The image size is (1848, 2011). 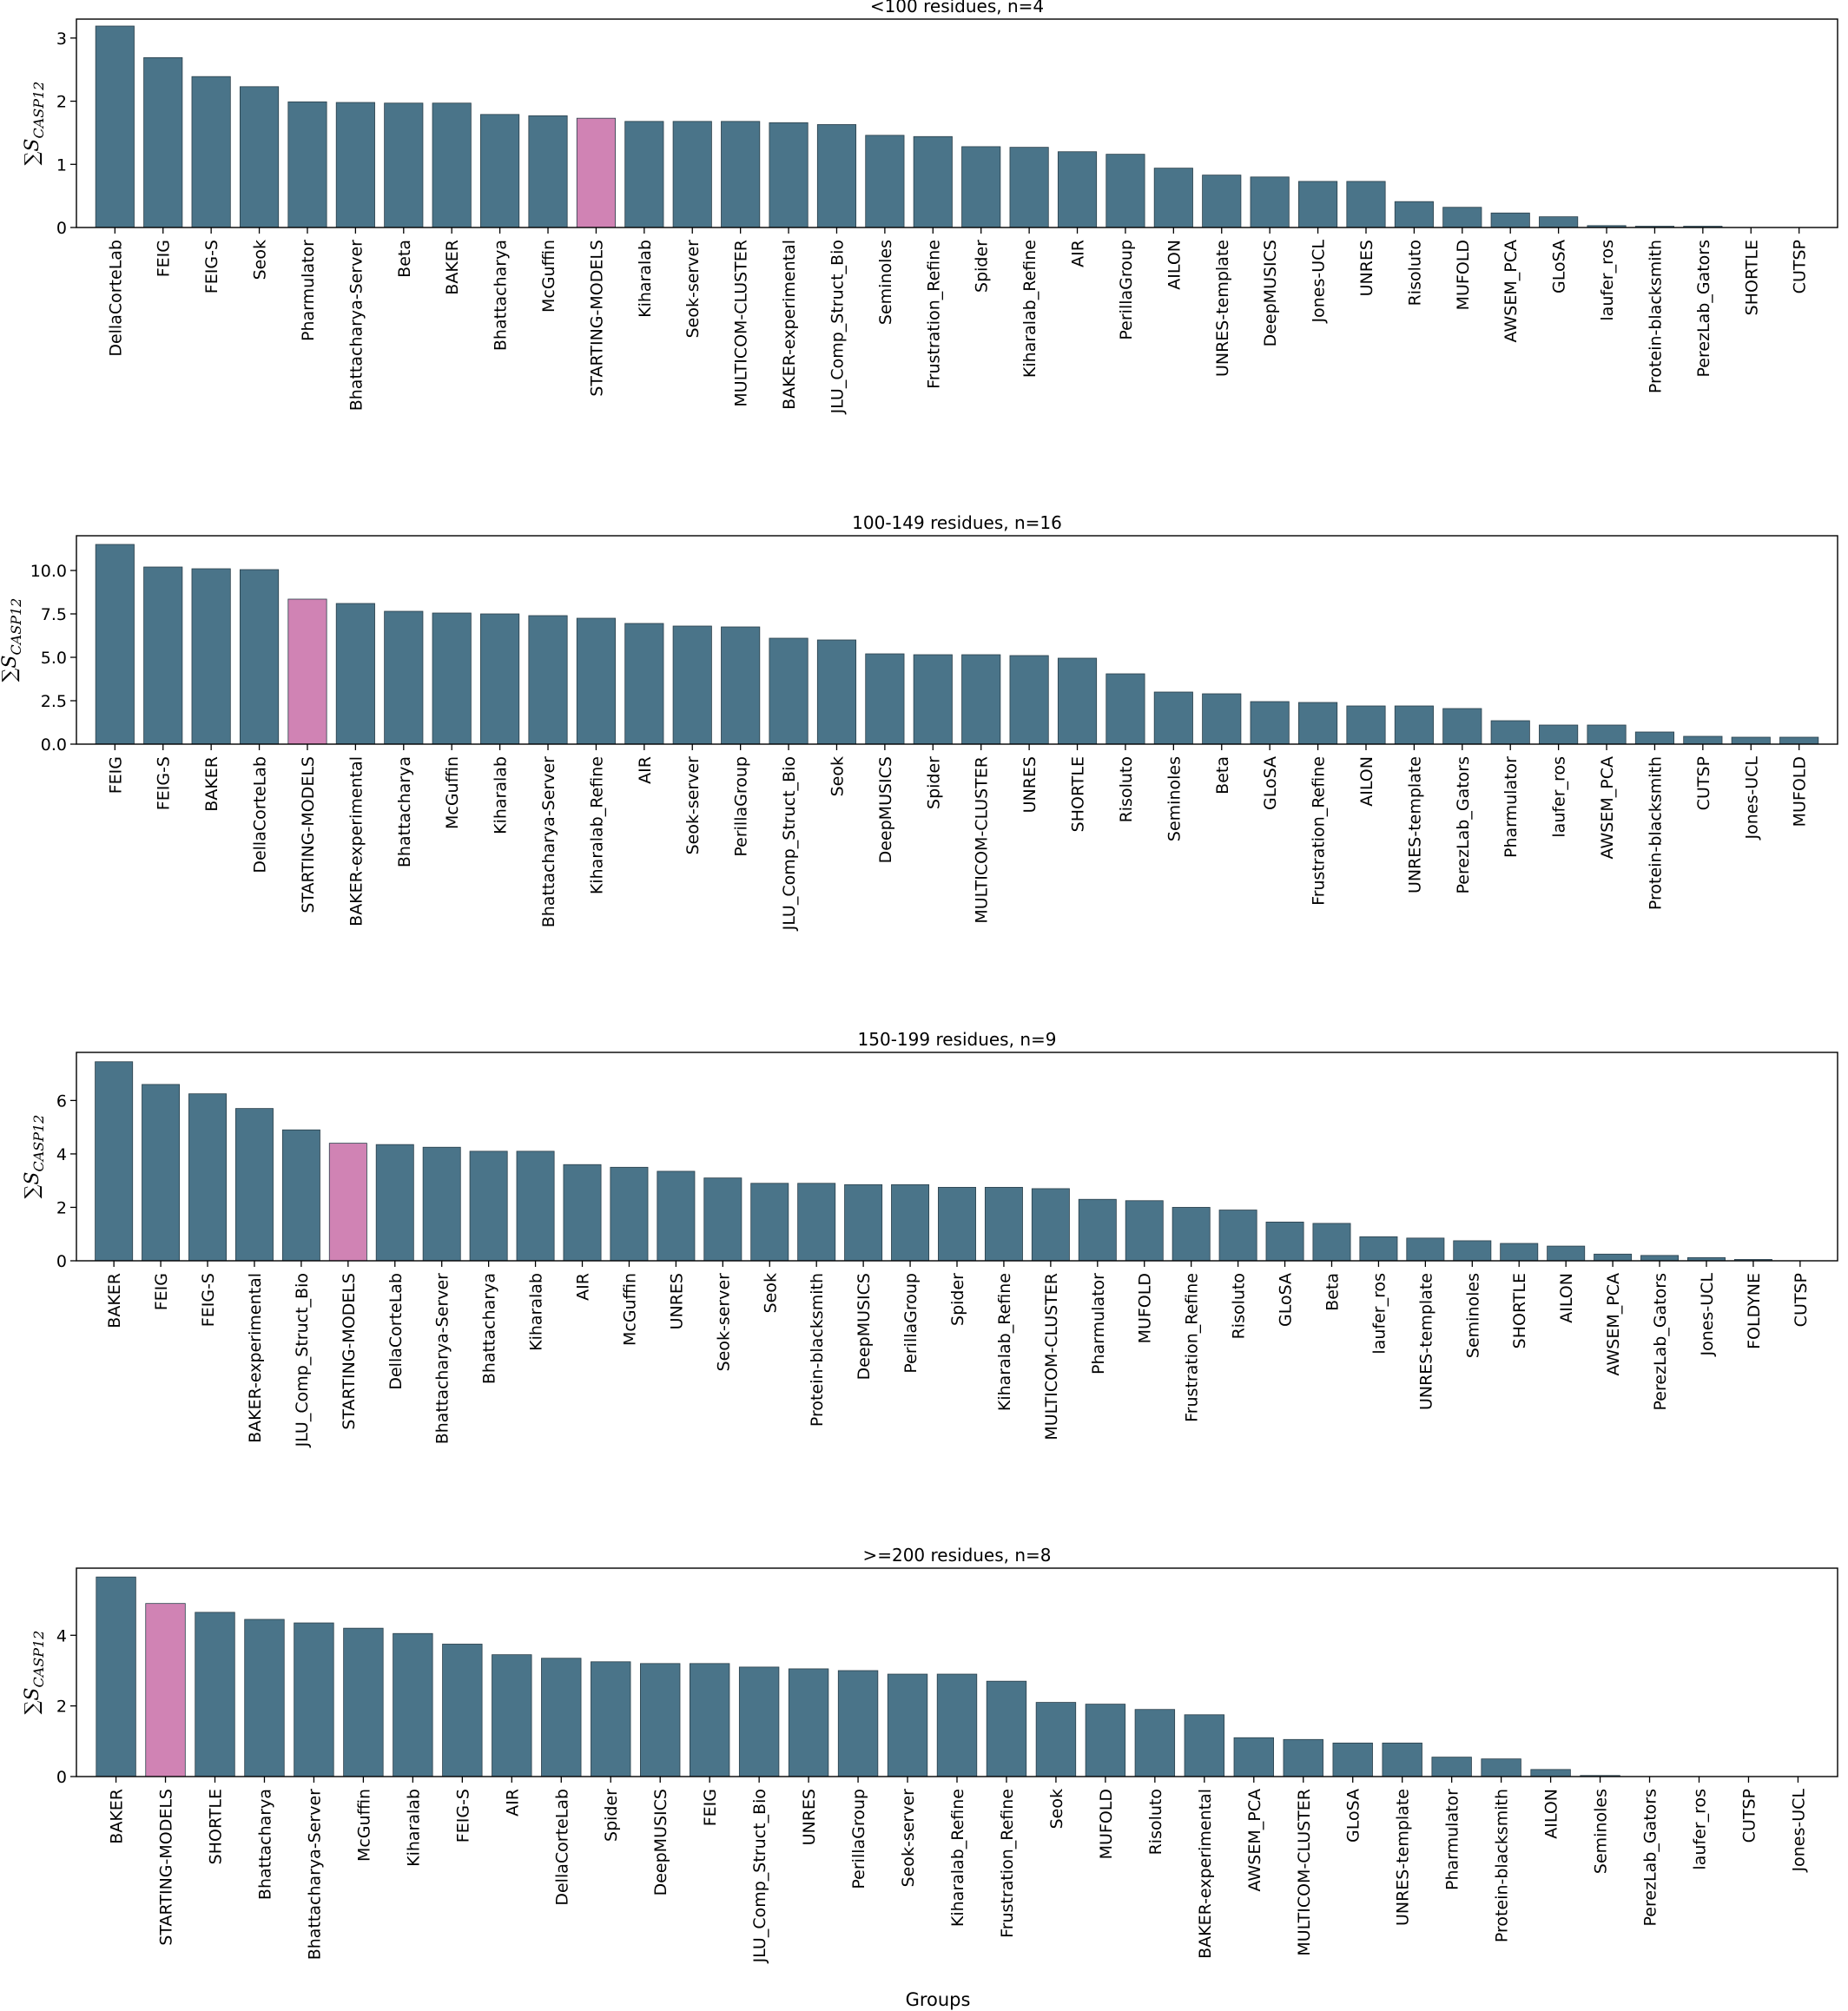 I want to click on x-tick-label: UNRES-template, so click(x=1222, y=309).